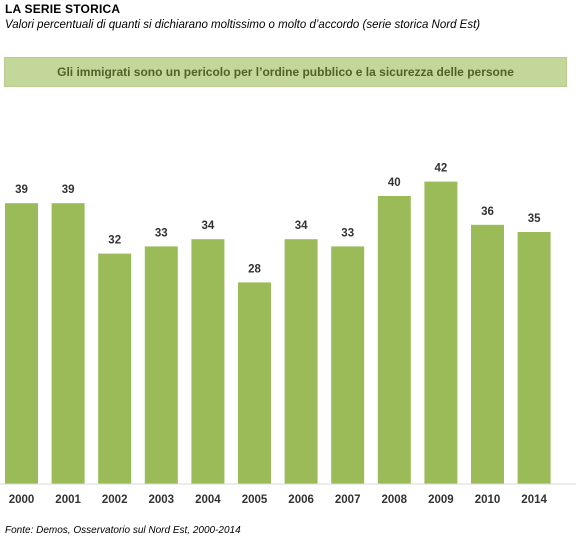 Image resolution: width=576 pixels, height=542 pixels. Describe the element at coordinates (115, 368) in the screenshot. I see `bar-2002` at that location.